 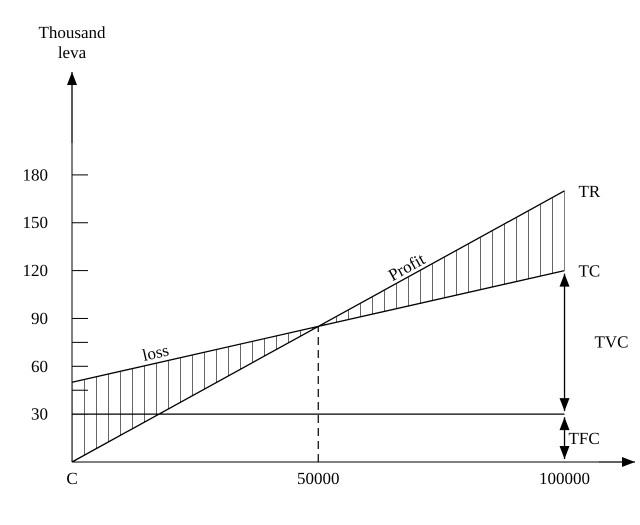 What do you see at coordinates (406, 267) in the screenshot?
I see `annotation: Profit` at bounding box center [406, 267].